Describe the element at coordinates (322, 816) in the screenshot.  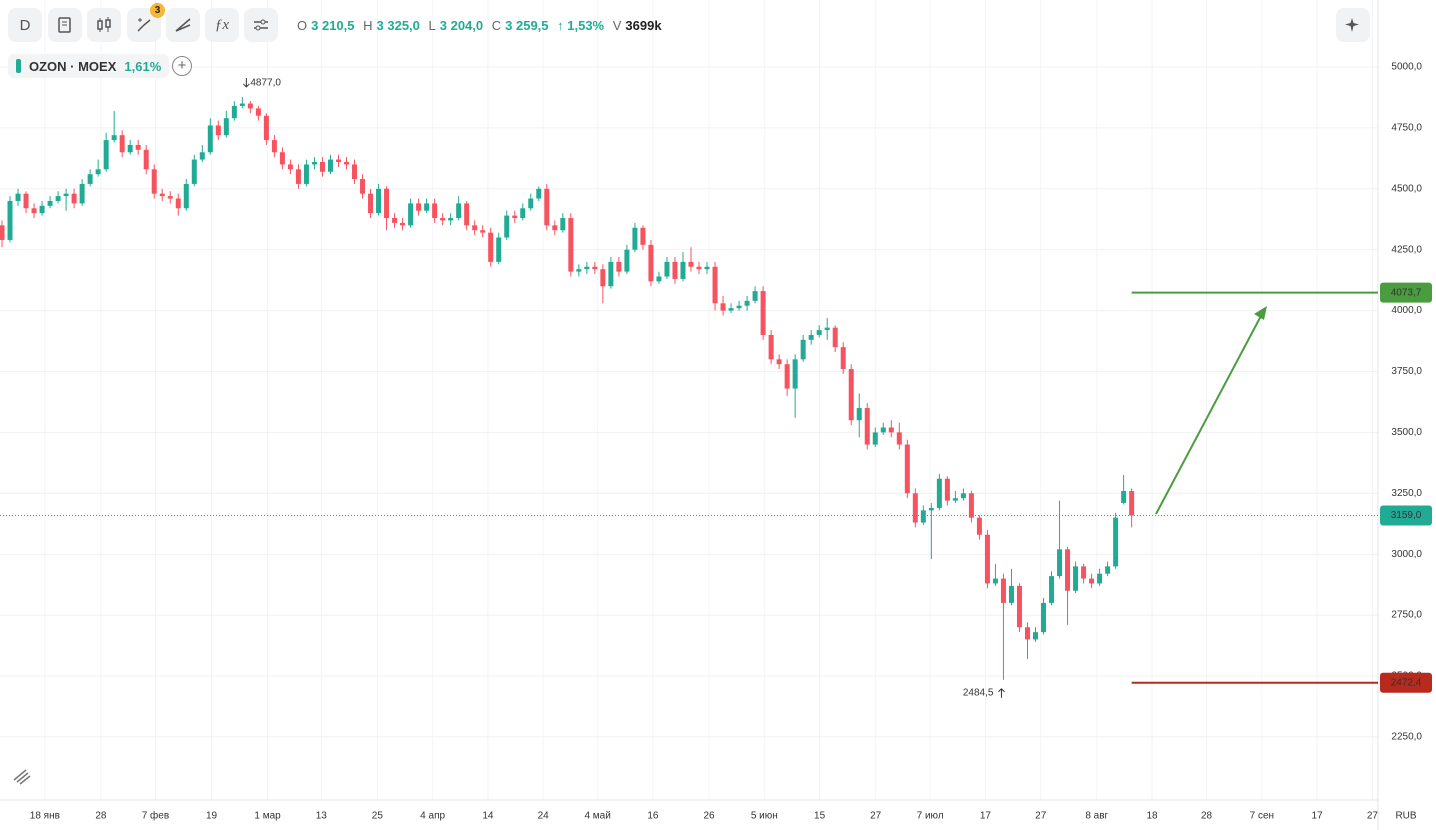
I see `x-tick-label: 13` at that location.